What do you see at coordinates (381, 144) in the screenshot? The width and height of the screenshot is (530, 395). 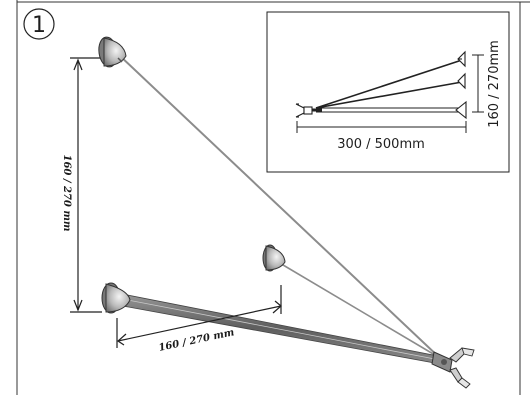 I see `inset-horizontal-dimension-label: 300 / 500mm` at bounding box center [381, 144].